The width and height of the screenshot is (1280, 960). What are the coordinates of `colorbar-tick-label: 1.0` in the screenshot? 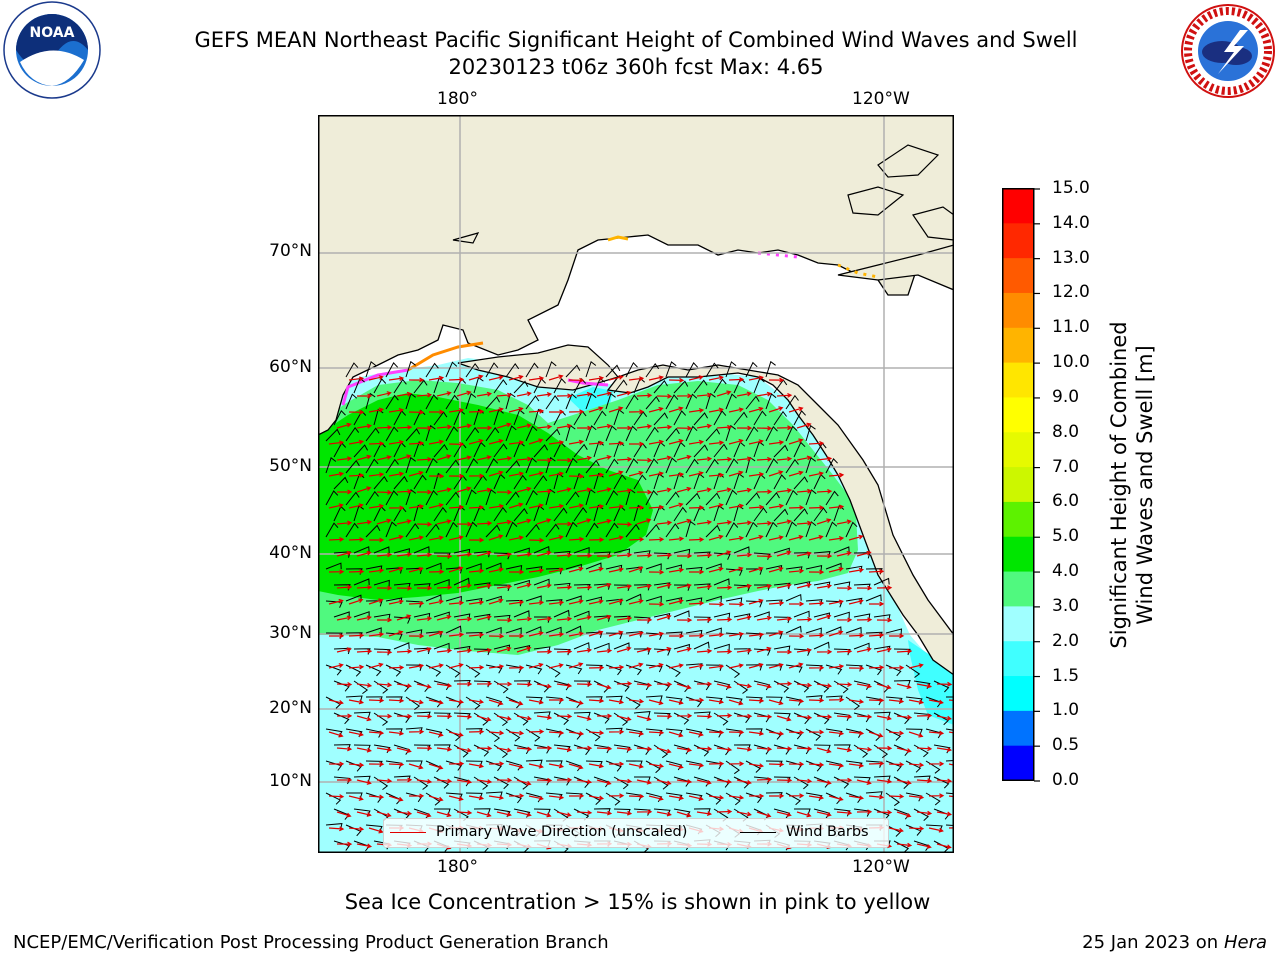 It's located at (1066, 710).